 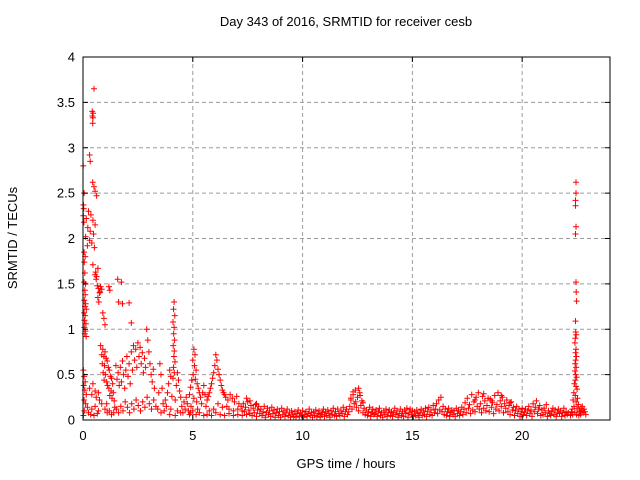 What do you see at coordinates (66, 283) in the screenshot?
I see `y-tick-label: 1.5` at bounding box center [66, 283].